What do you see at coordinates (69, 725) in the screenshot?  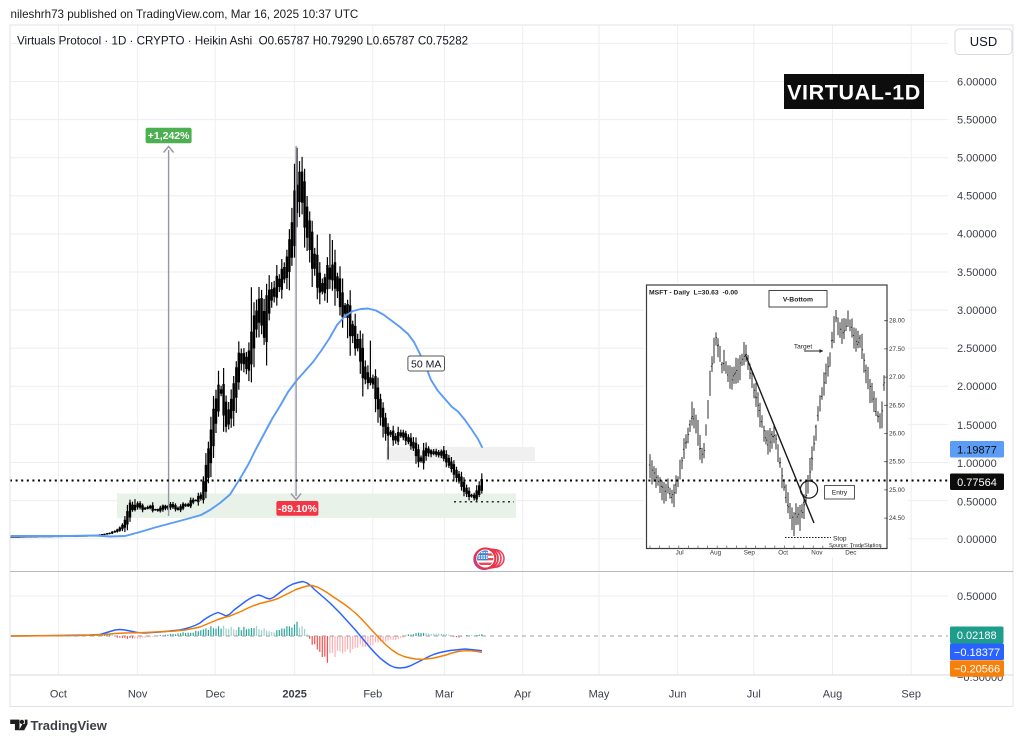 I see `svg-text: TradingView` at bounding box center [69, 725].